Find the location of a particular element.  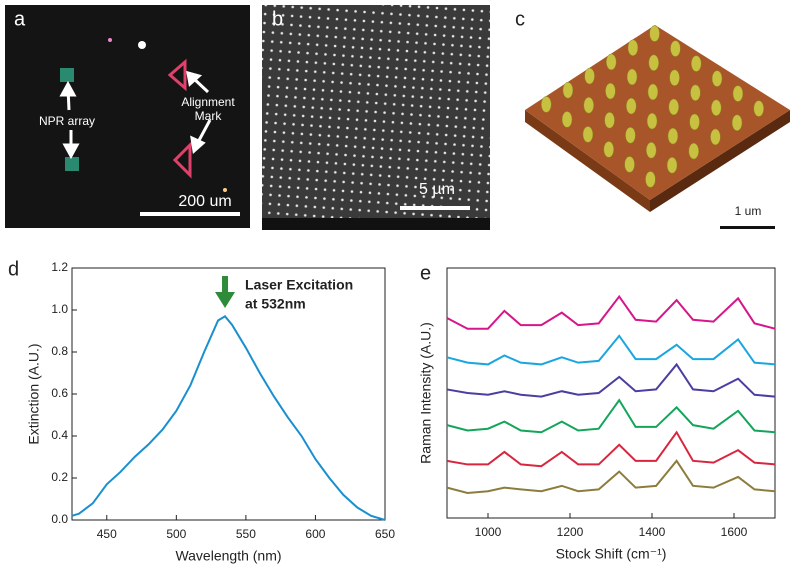

x-tick-label: 600 is located at coordinates (315, 534).